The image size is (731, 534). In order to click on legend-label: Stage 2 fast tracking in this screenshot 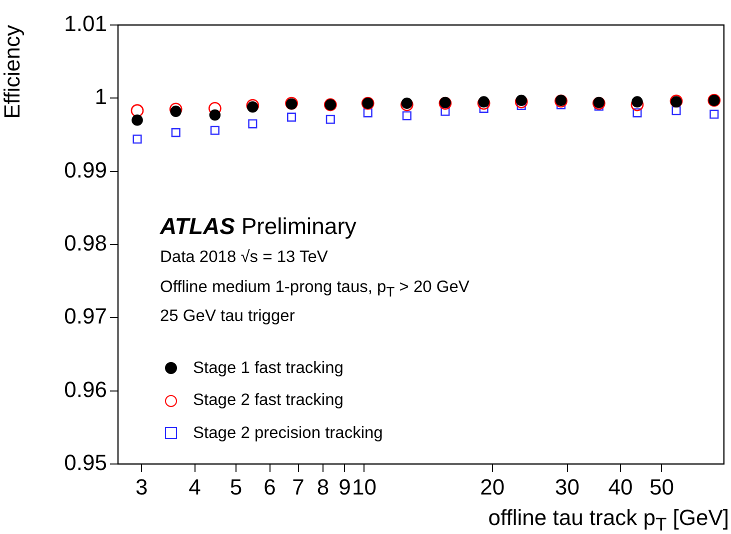, I will do `click(268, 400)`.